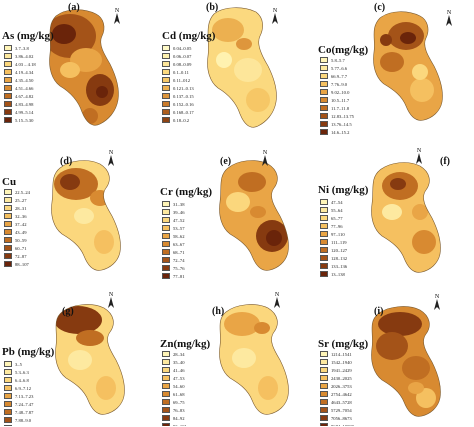  Describe the element at coordinates (173, 252) in the screenshot. I see `legend-item: 68–71` at that location.